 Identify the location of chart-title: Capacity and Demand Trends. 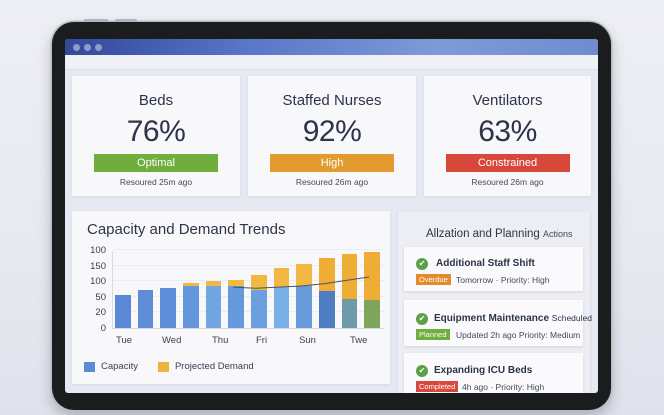
(186, 229).